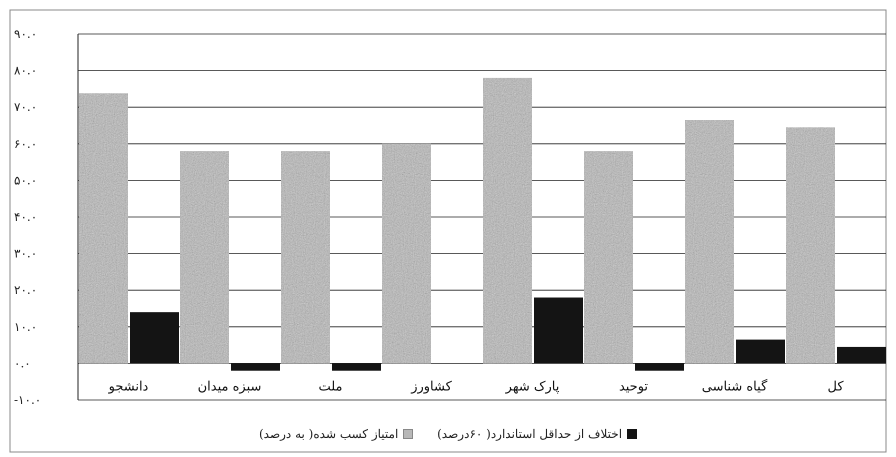  I want to click on y-tick-label: ۴۰.۰, so click(25, 217).